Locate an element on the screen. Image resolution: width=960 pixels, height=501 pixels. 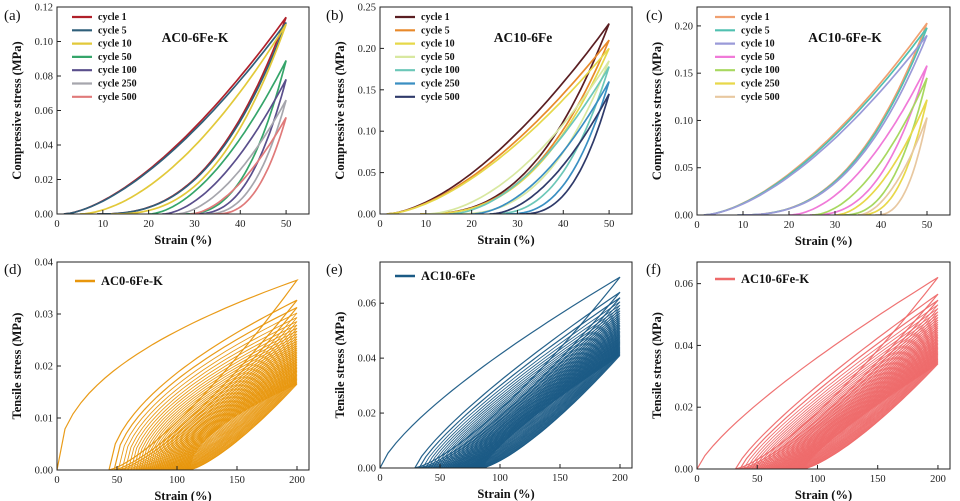
legend-label: AC10-6Fe is located at coordinates (448, 276).